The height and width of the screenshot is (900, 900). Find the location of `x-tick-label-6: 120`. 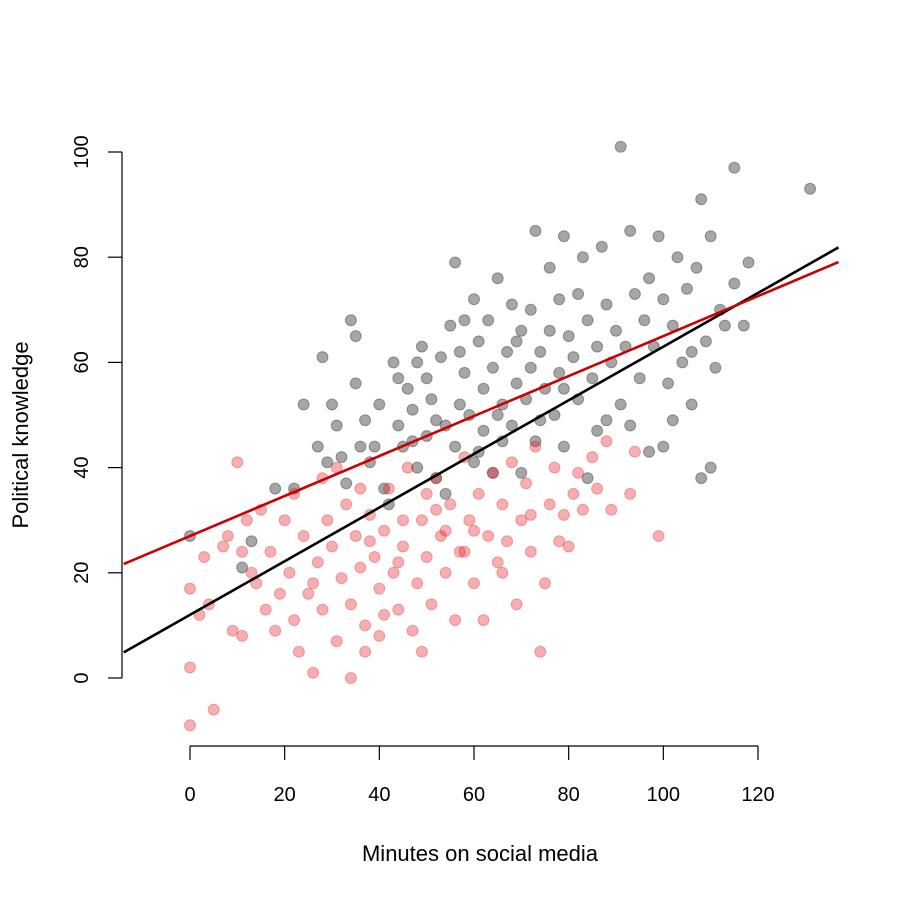

x-tick-label-6: 120 is located at coordinates (757, 795).